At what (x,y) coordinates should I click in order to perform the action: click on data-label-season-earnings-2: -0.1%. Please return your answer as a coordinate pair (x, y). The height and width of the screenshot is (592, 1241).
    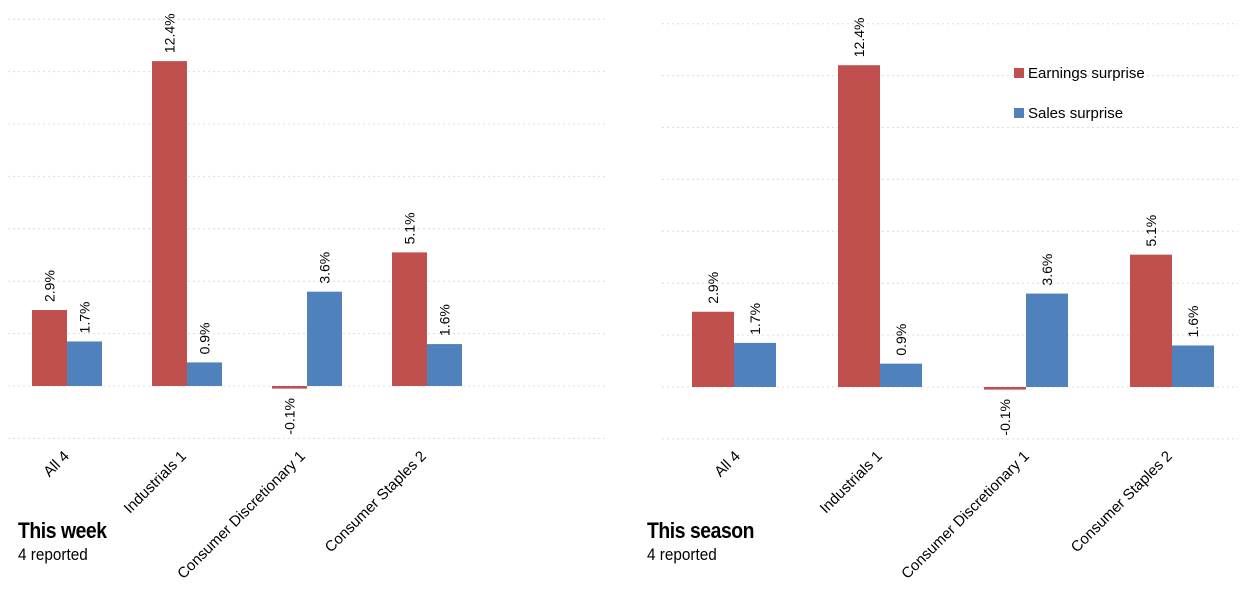
    Looking at the image, I should click on (1005, 417).